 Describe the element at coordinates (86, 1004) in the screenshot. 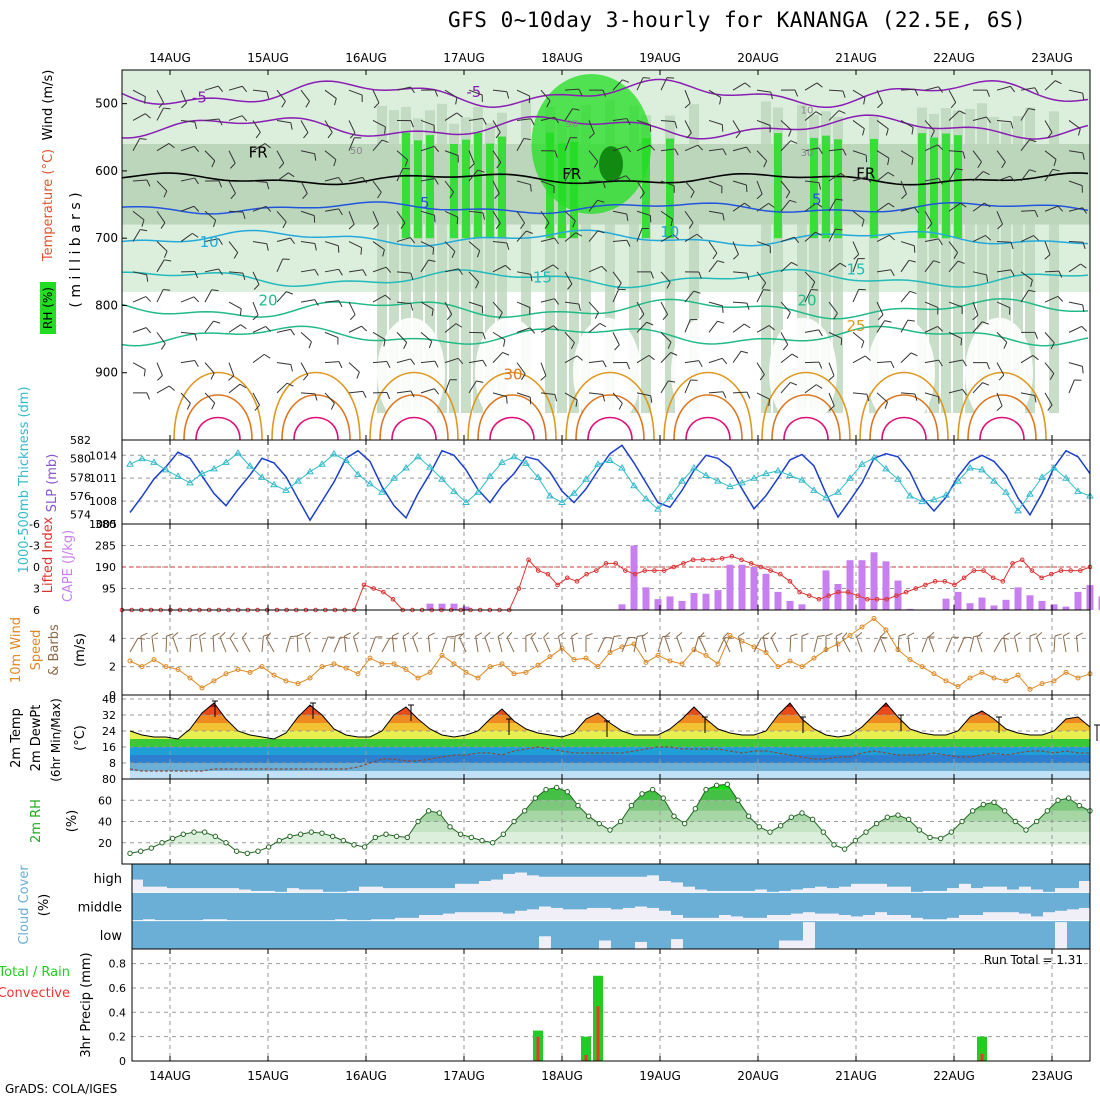

I see `precip-axis-label: 3hr Precip (mm)` at that location.